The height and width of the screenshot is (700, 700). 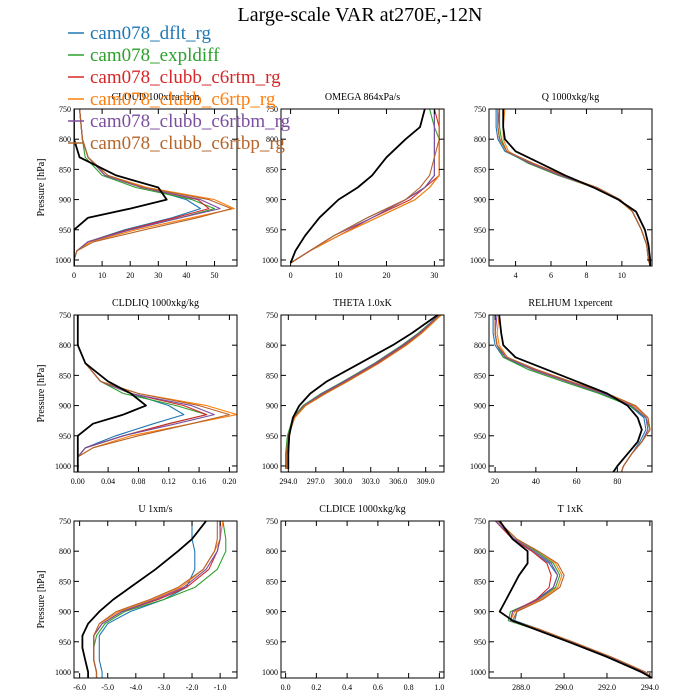 What do you see at coordinates (144, 55) in the screenshot?
I see `legend-item: cam078_expldiff` at bounding box center [144, 55].